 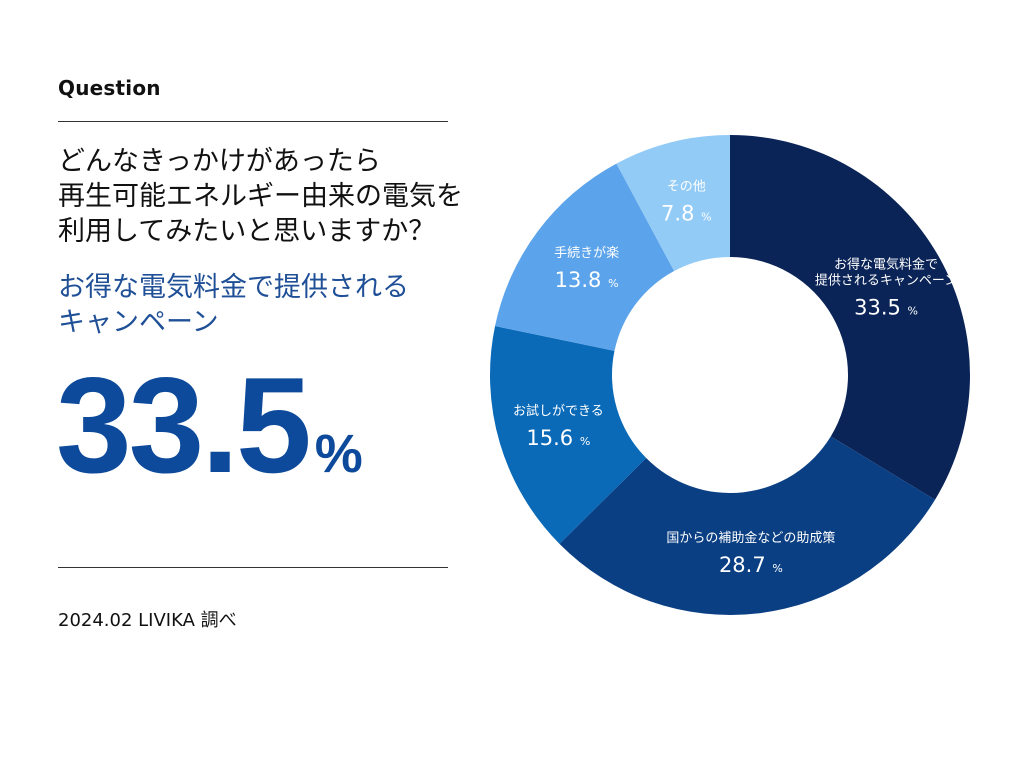 I want to click on label-slice-13-8: 手続きが楽 13.8 %, so click(x=586, y=268).